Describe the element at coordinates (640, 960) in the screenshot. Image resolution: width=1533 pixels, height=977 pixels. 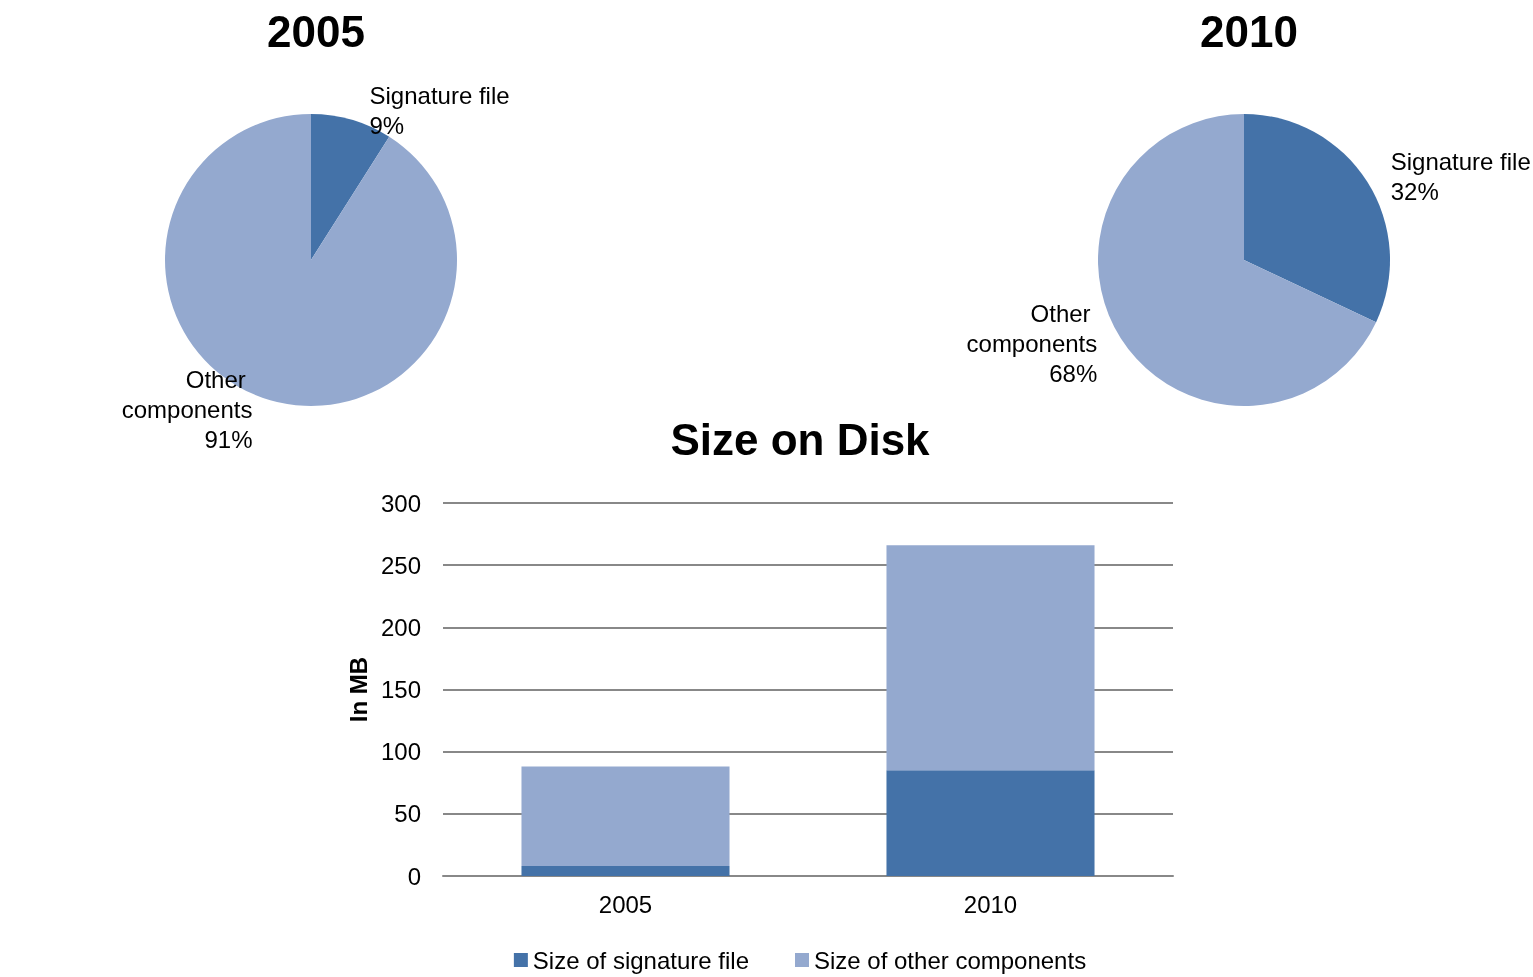
I see `legend-label: Size of signature file` at that location.